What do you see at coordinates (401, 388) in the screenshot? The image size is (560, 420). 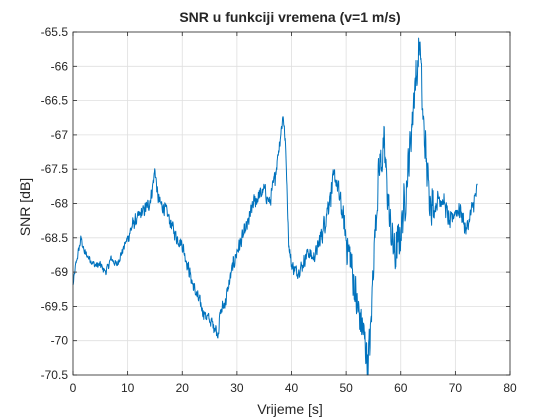 I see `x-tick-label: 60` at bounding box center [401, 388].